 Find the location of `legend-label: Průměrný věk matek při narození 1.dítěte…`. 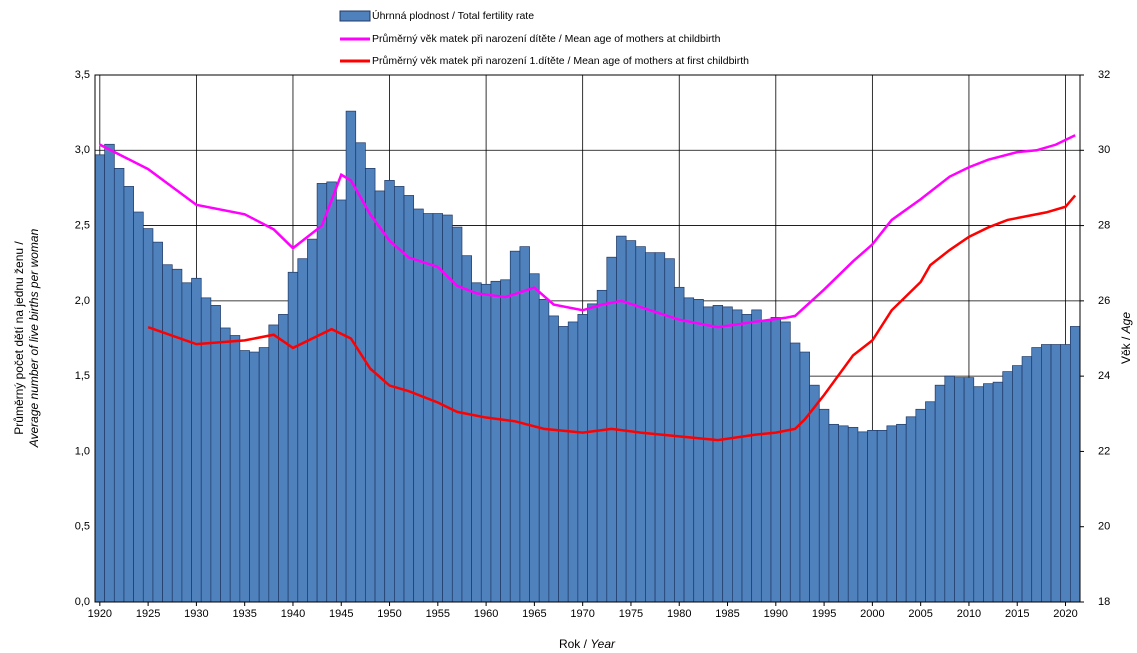

legend-label: Průměrný věk matek při narození 1.dítěte… is located at coordinates (560, 61).